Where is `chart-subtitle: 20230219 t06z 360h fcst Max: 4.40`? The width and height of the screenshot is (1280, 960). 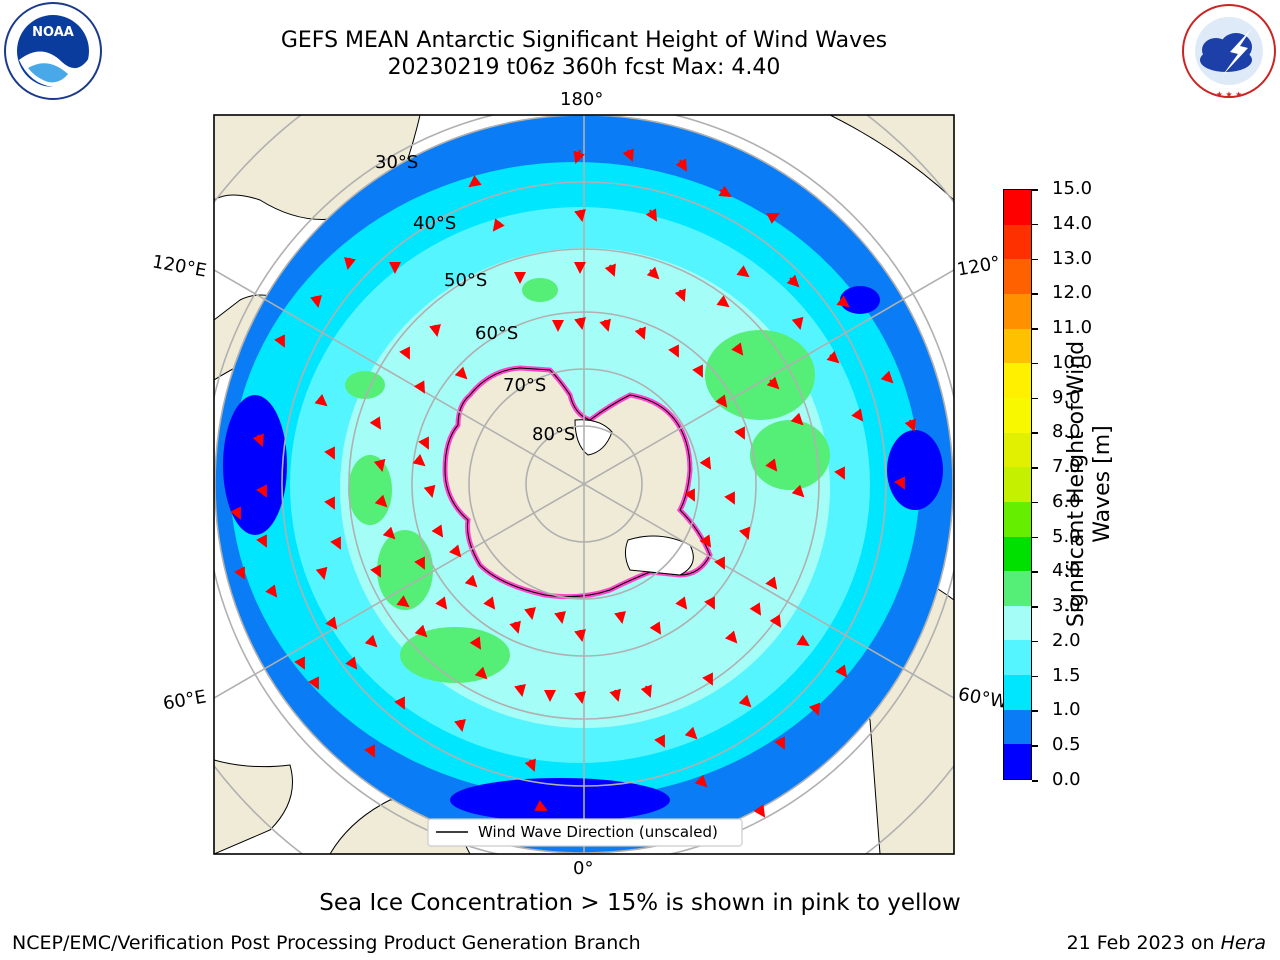
chart-subtitle: 20230219 t06z 360h fcst Max: 4.40 is located at coordinates (584, 67).